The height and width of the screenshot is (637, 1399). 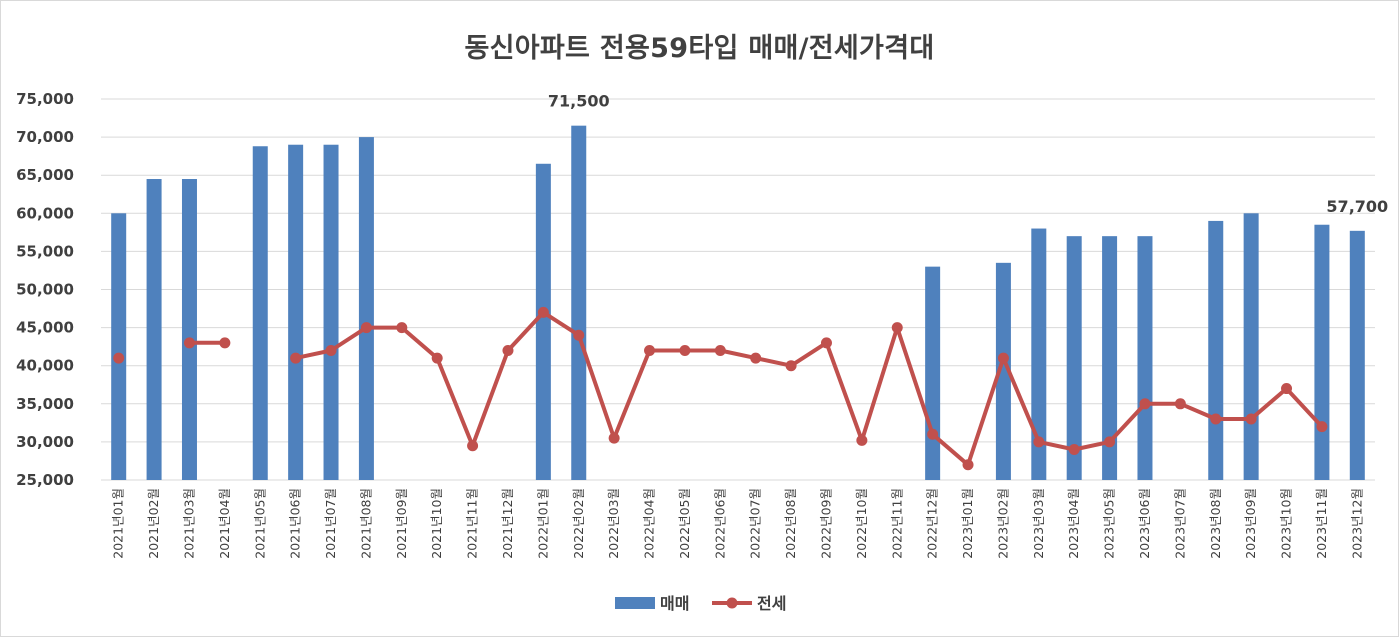 What do you see at coordinates (45, 404) in the screenshot?
I see `y-tick-label: 35,000` at bounding box center [45, 404].